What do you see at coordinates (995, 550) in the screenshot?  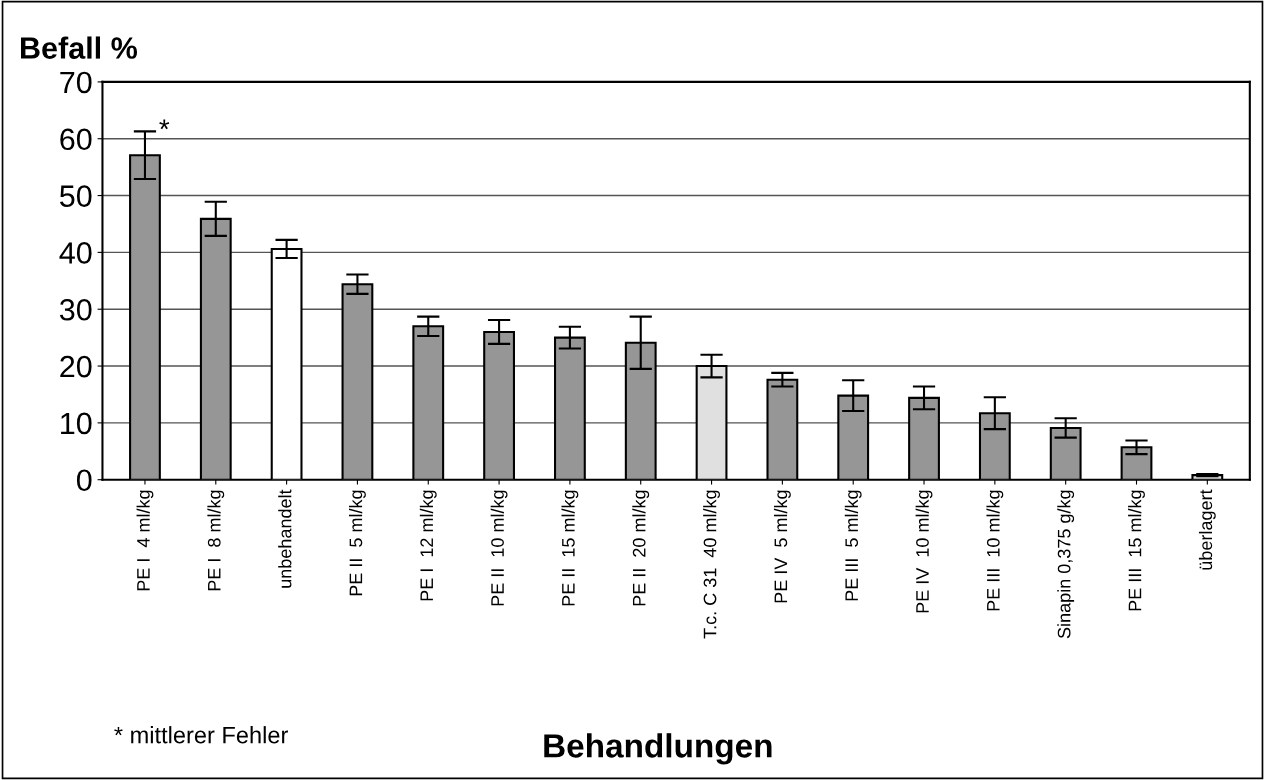 I see `x-tick-label: PE III 10 ml/kg` at bounding box center [995, 550].